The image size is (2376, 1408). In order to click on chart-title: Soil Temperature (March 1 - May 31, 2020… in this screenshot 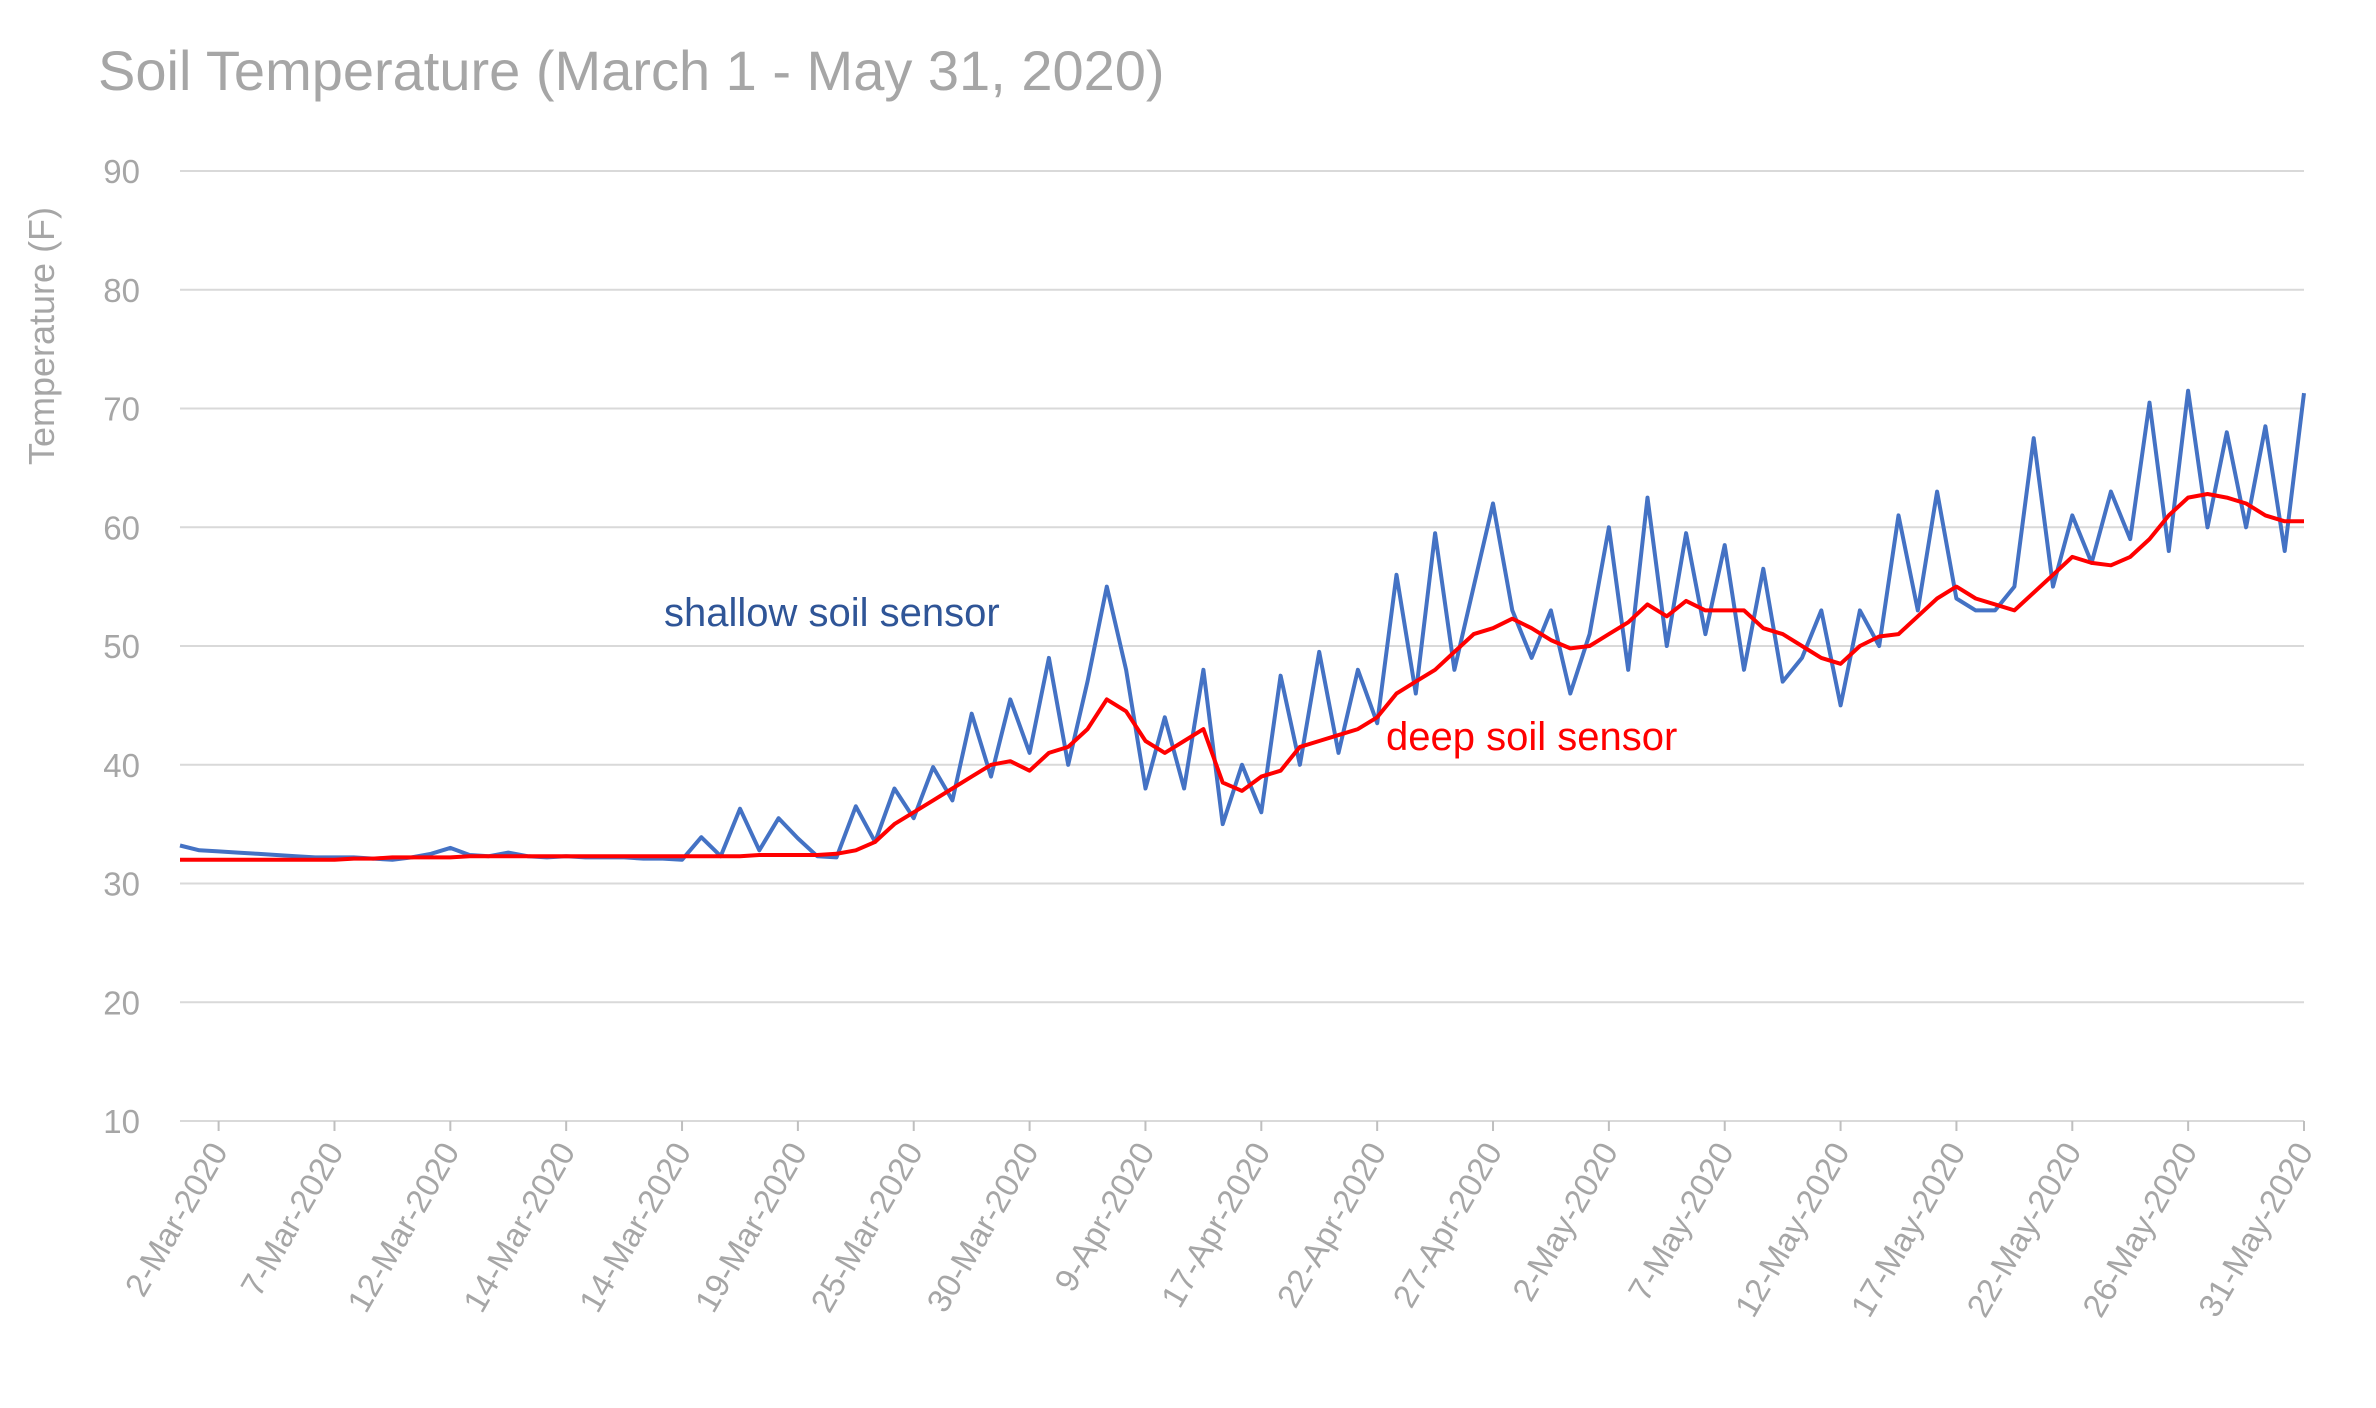, I will do `click(631, 70)`.